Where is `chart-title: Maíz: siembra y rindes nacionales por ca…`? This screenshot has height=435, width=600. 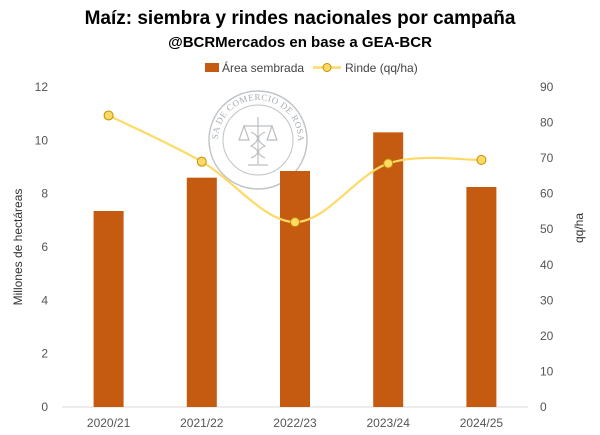
chart-title: Maíz: siembra y rindes nacionales por ca… is located at coordinates (300, 18).